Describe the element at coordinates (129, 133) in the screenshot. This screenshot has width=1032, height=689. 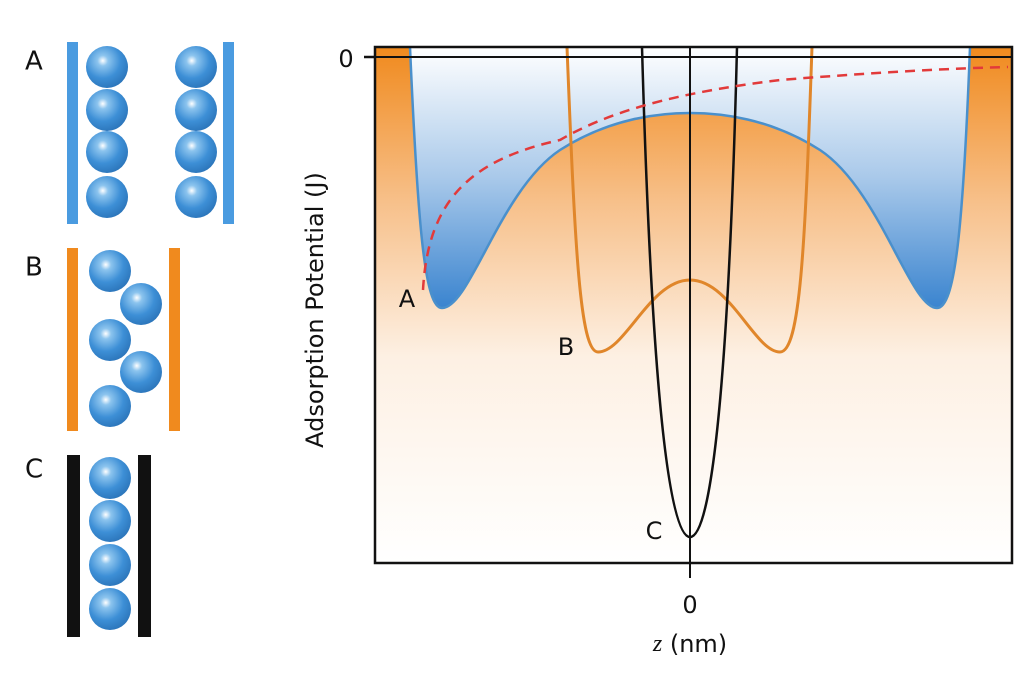
I see `panel-a: A` at that location.